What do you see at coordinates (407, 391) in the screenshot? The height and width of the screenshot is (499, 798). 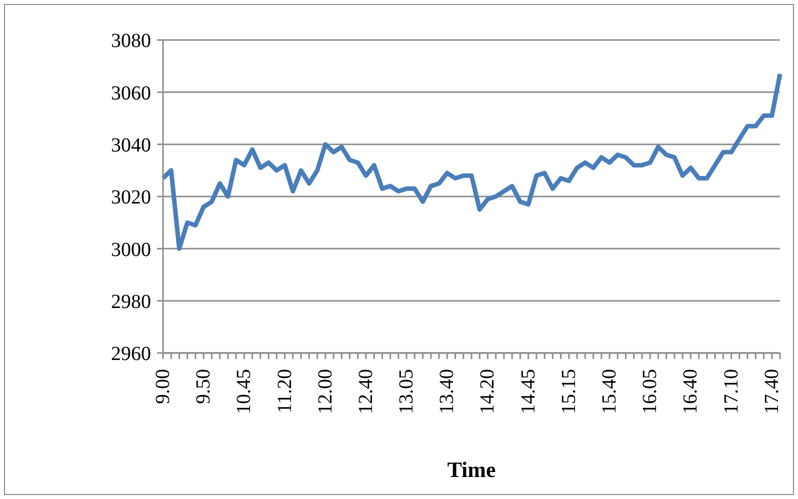 I see `x-tick-label: 13.05` at bounding box center [407, 391].